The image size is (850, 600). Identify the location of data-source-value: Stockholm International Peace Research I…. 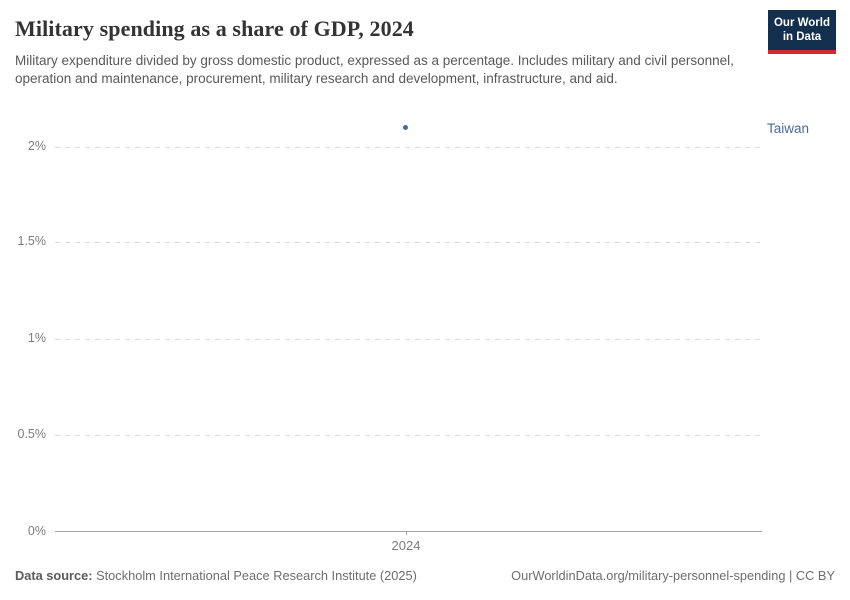
(256, 575).